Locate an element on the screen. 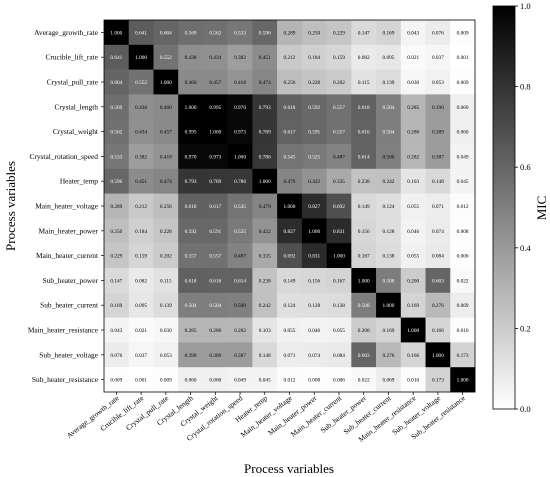 The width and height of the screenshot is (550, 477). y-tick-label: Sub_heater_current is located at coordinates (69, 305).